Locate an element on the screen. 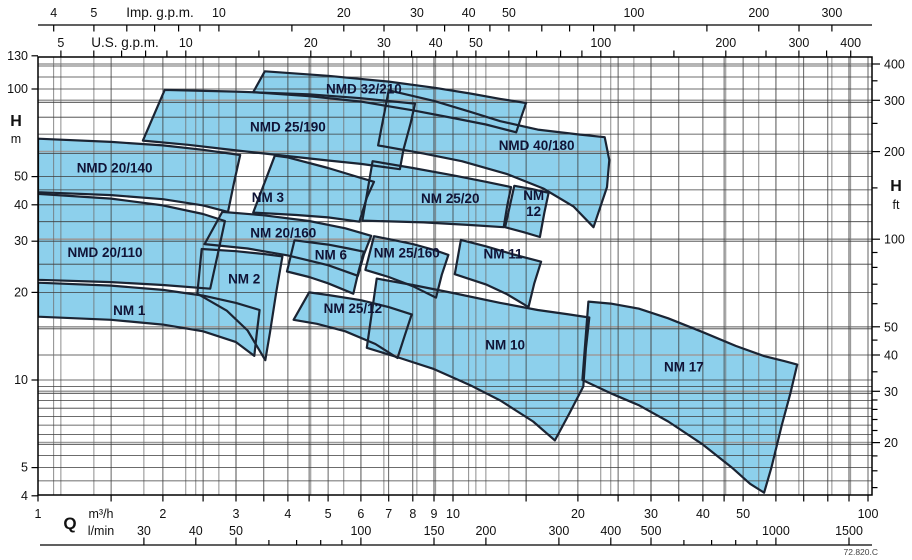 Image resolution: width=912 pixels, height=560 pixels. h-m-tick-label: 20 is located at coordinates (21, 292).